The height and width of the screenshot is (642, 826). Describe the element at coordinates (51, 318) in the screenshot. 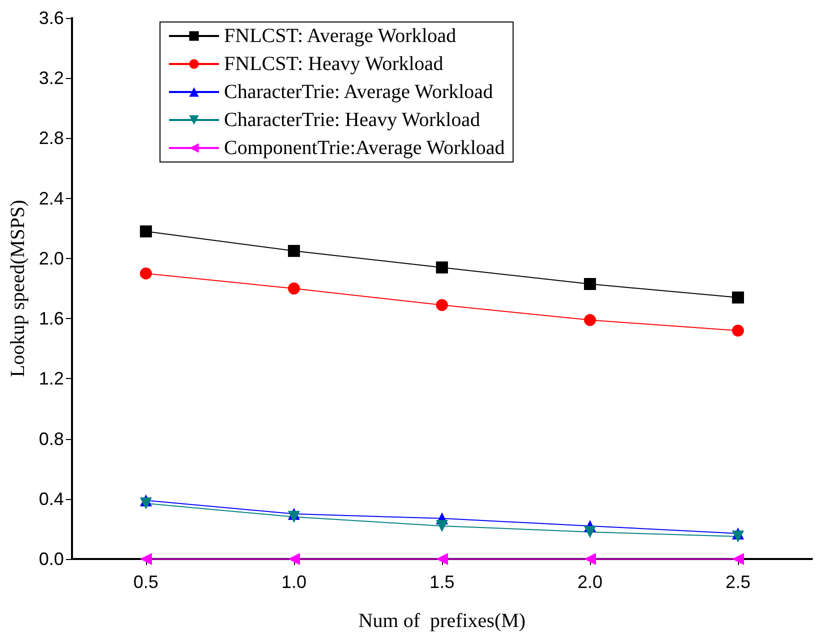

I see `y-tick-label: 1.6` at that location.